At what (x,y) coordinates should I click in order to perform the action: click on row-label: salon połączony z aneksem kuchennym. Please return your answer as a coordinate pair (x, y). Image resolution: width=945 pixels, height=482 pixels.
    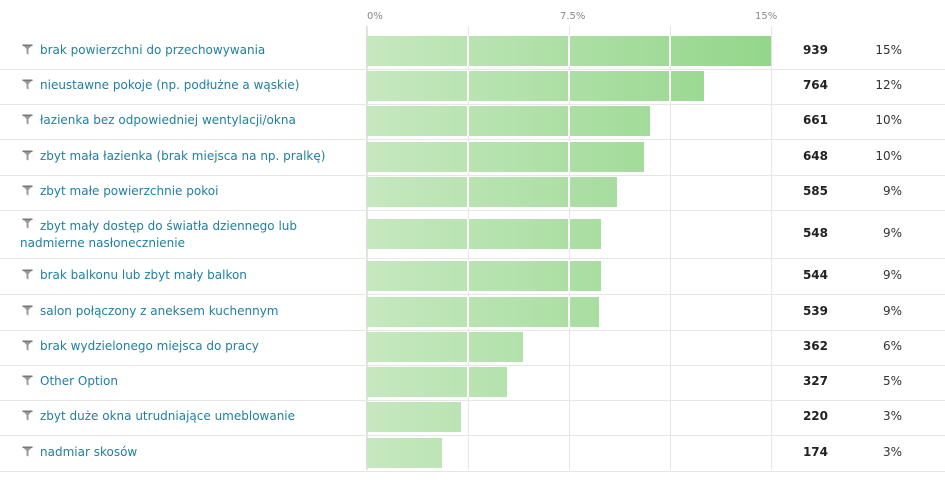
    Looking at the image, I should click on (159, 311).